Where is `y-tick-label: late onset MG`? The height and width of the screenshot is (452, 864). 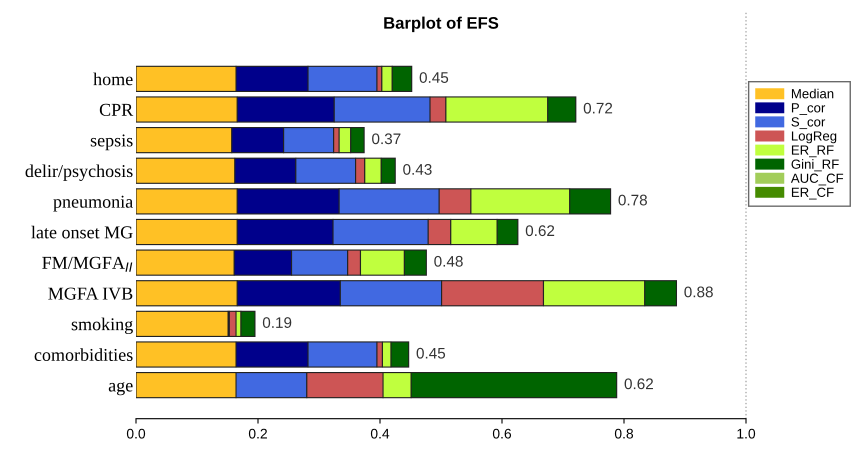
y-tick-label: late onset MG is located at coordinates (82, 232).